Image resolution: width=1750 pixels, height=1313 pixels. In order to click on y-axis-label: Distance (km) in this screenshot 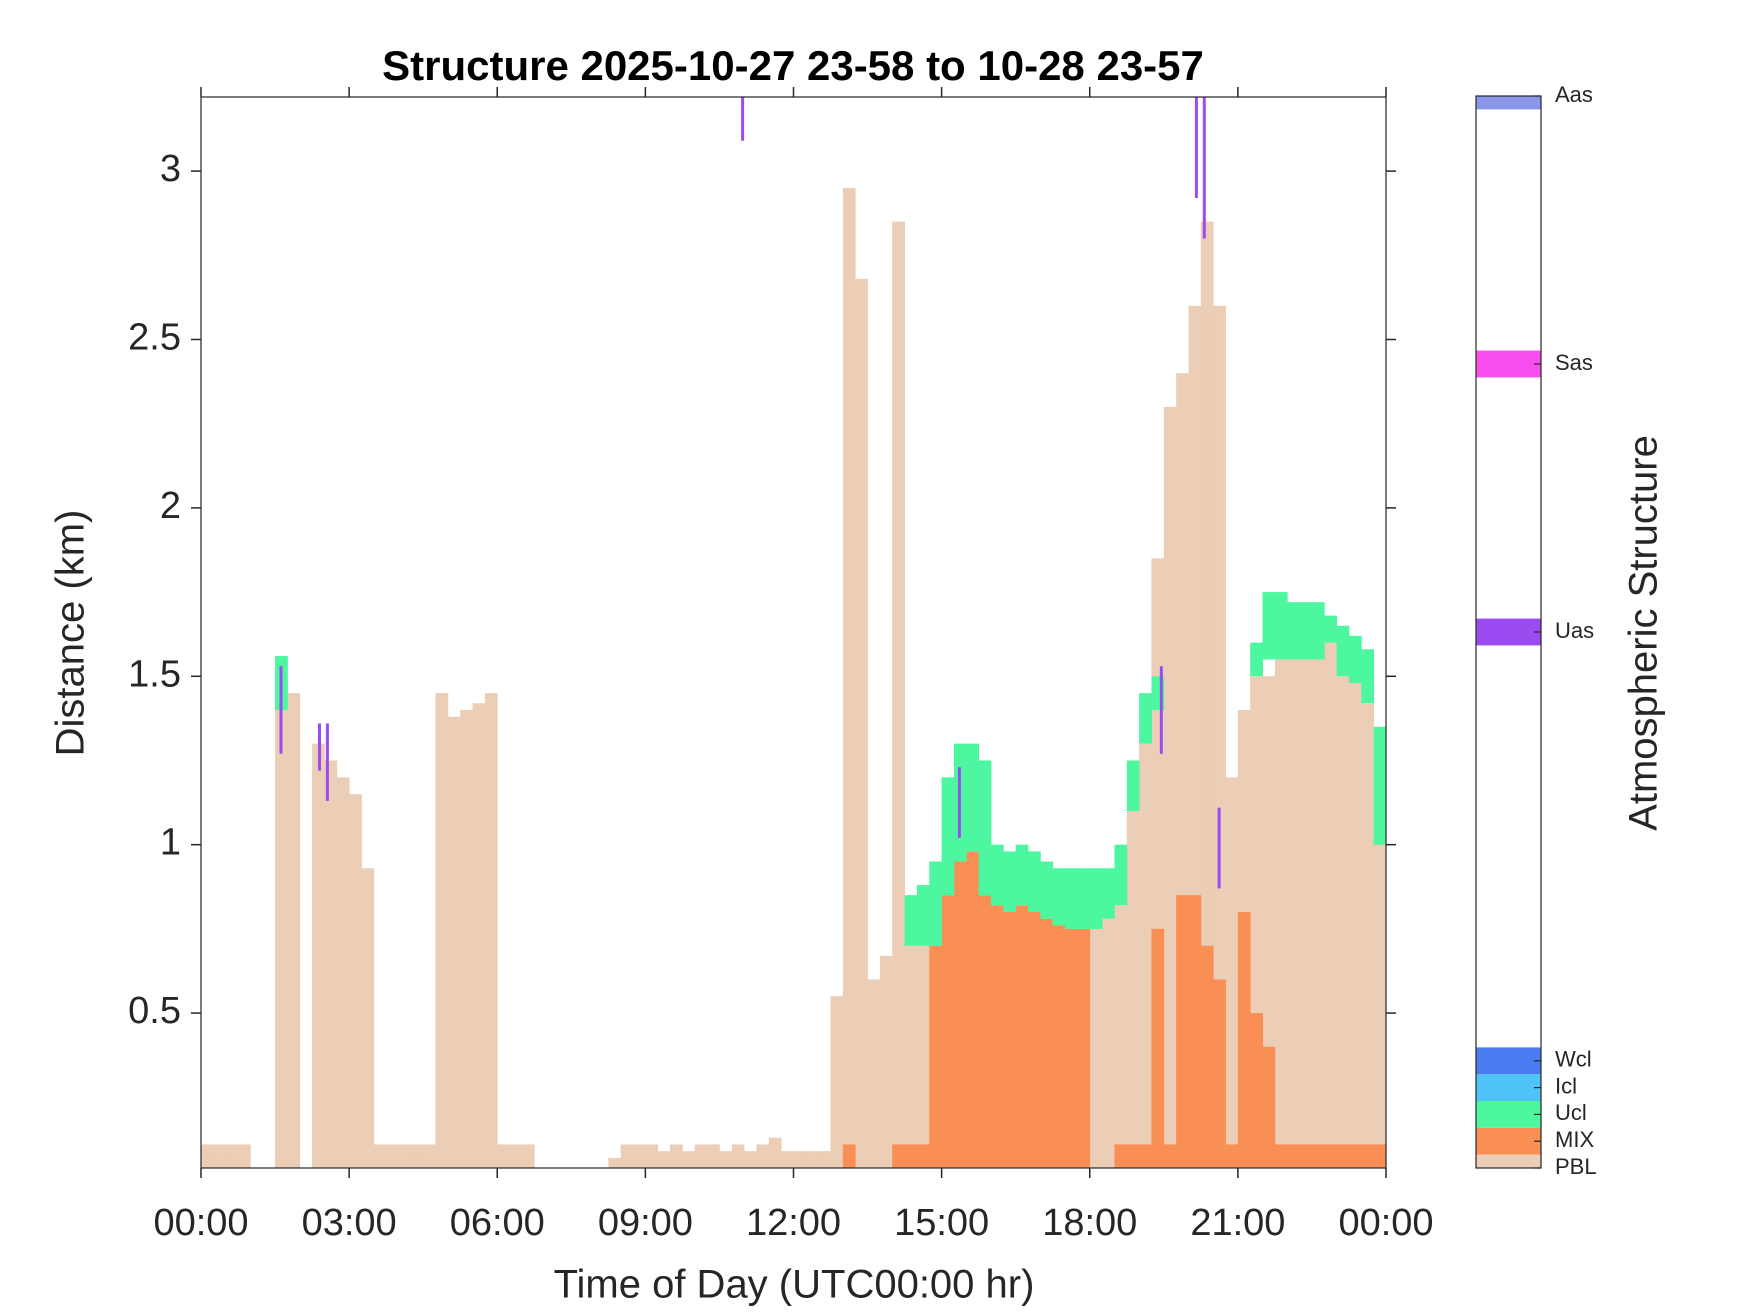, I will do `click(71, 633)`.